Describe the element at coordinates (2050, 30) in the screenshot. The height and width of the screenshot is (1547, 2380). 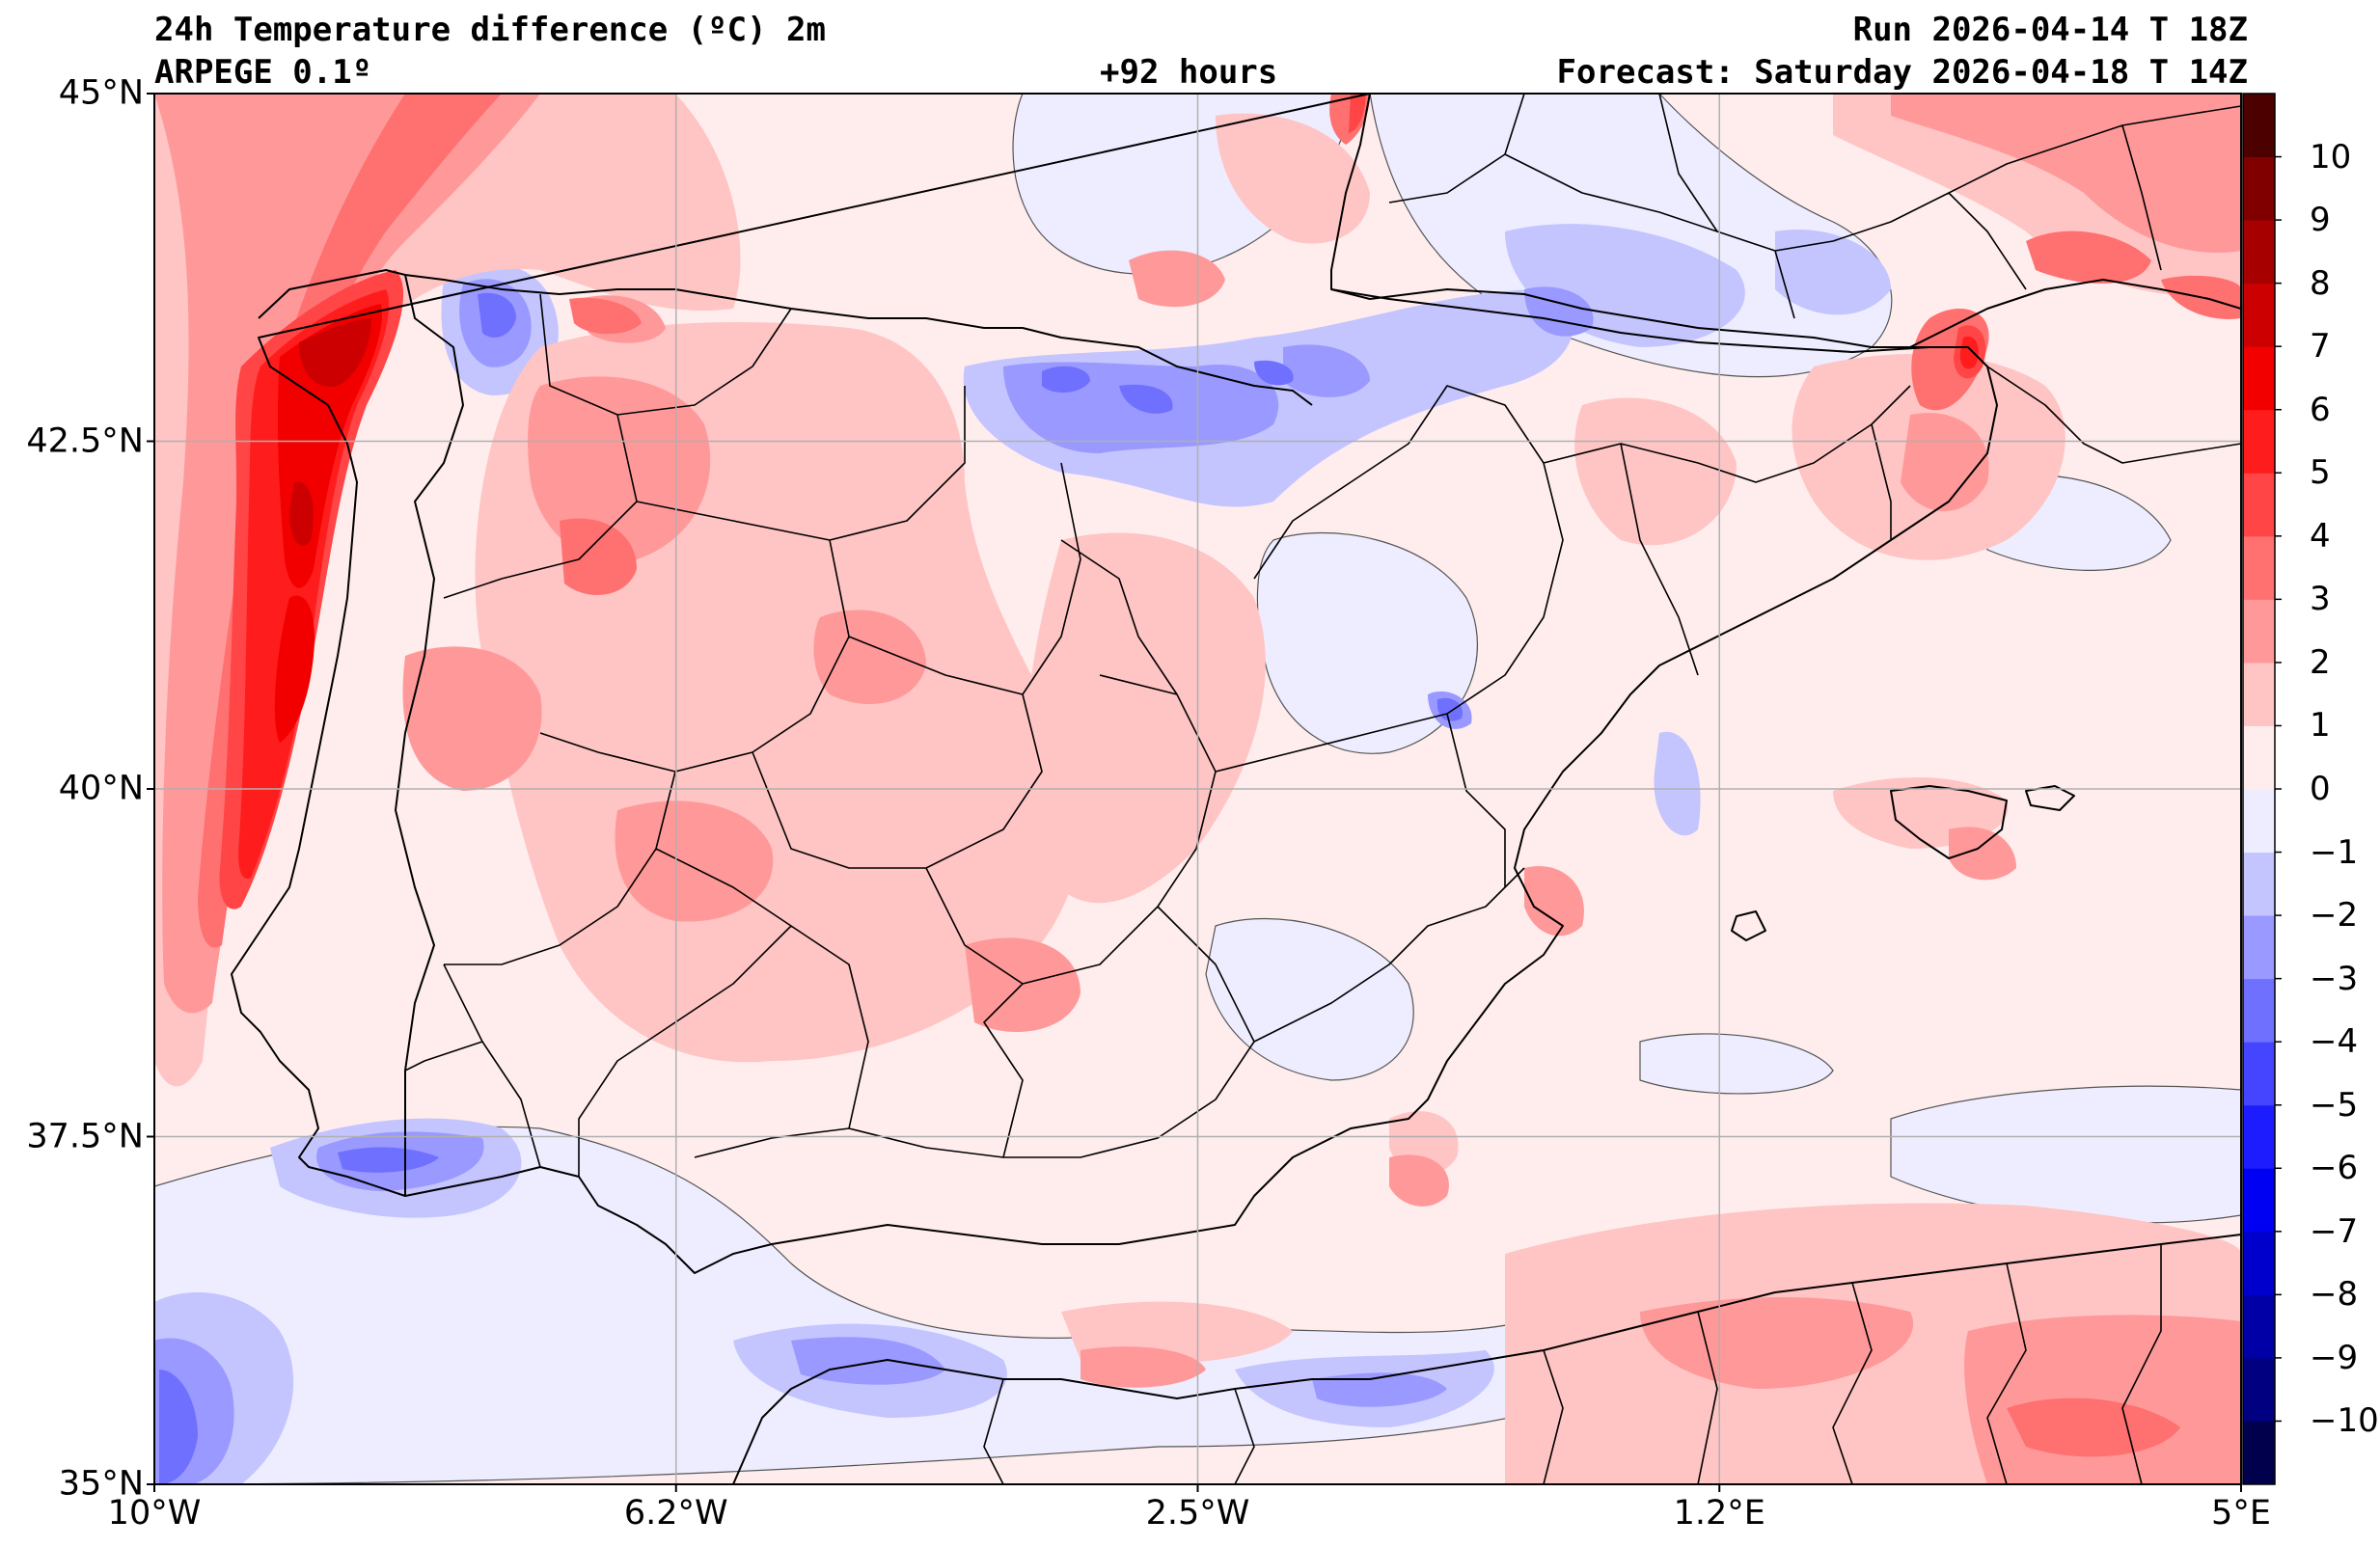
I see `run-label: Run 2026-04-14 T 18Z` at that location.